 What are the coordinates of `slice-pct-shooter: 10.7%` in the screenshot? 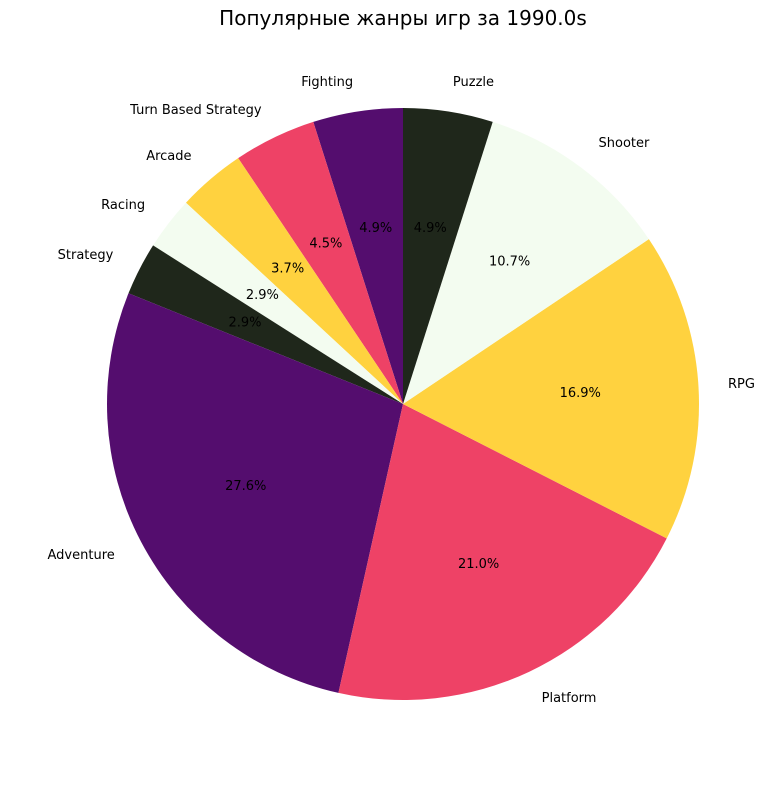 It's located at (509, 261).